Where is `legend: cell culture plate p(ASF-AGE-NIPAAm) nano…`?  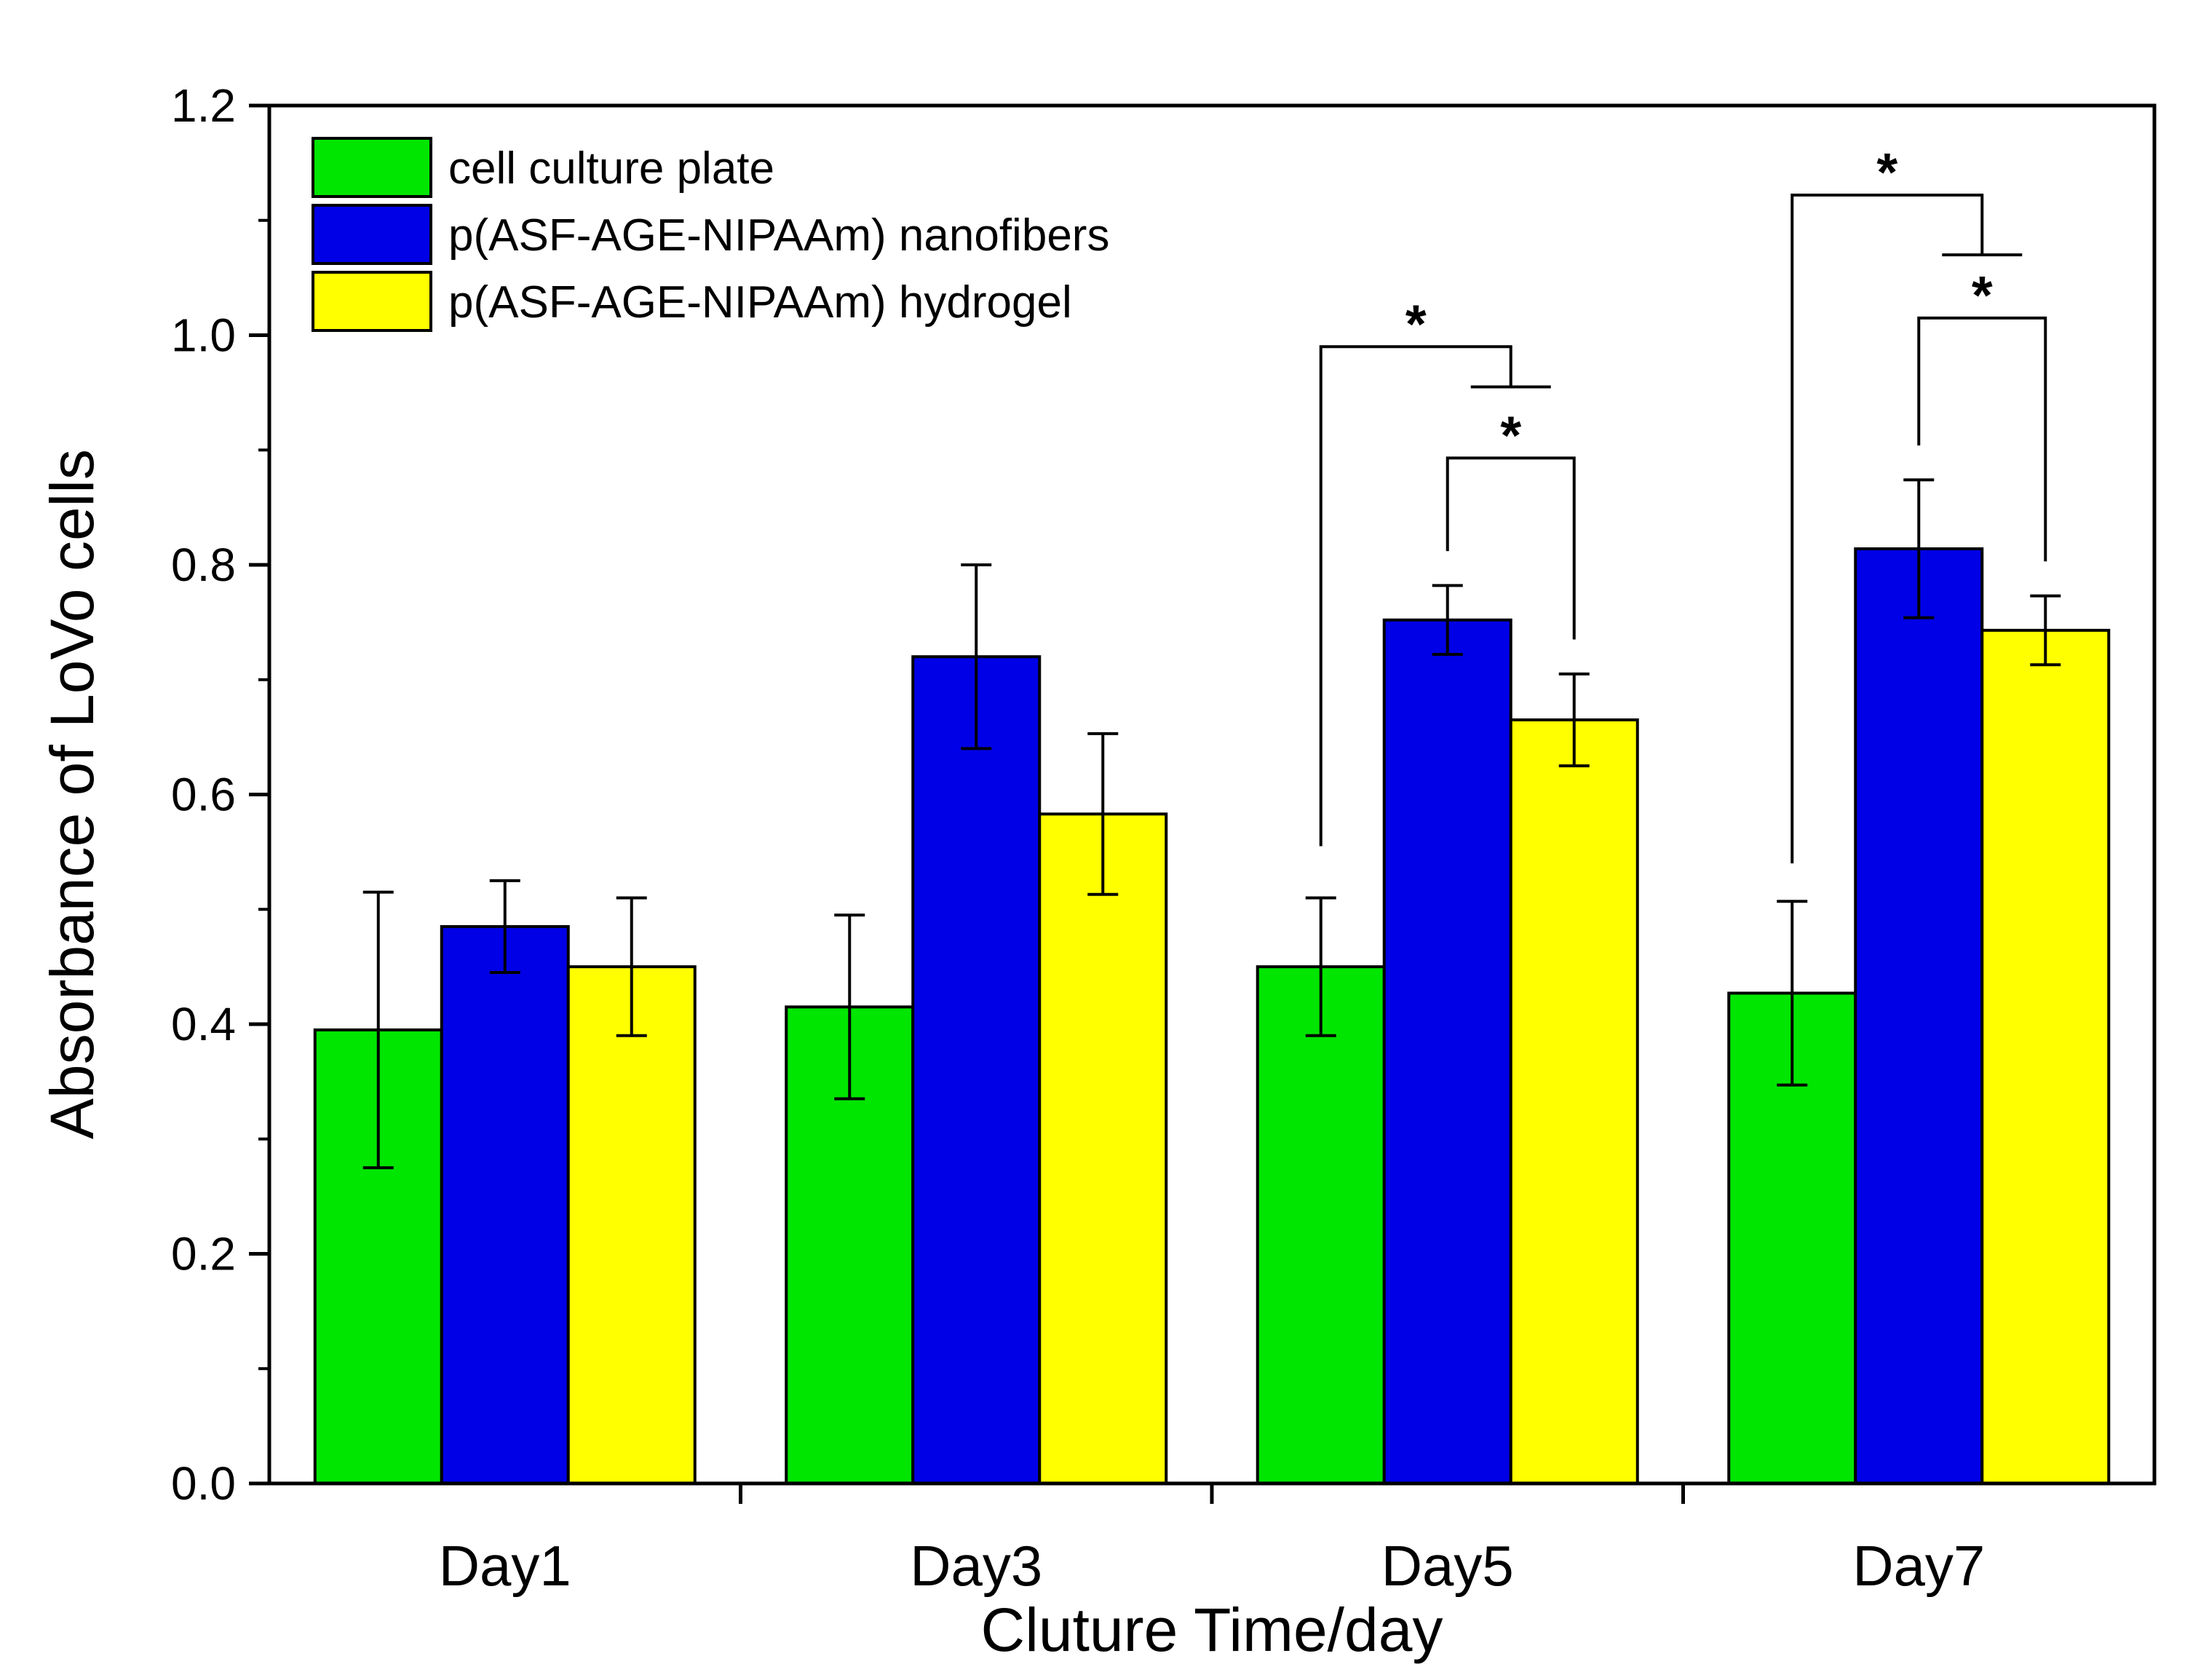 legend: cell culture plate p(ASF-AGE-NIPAAm) nano… is located at coordinates (710, 234).